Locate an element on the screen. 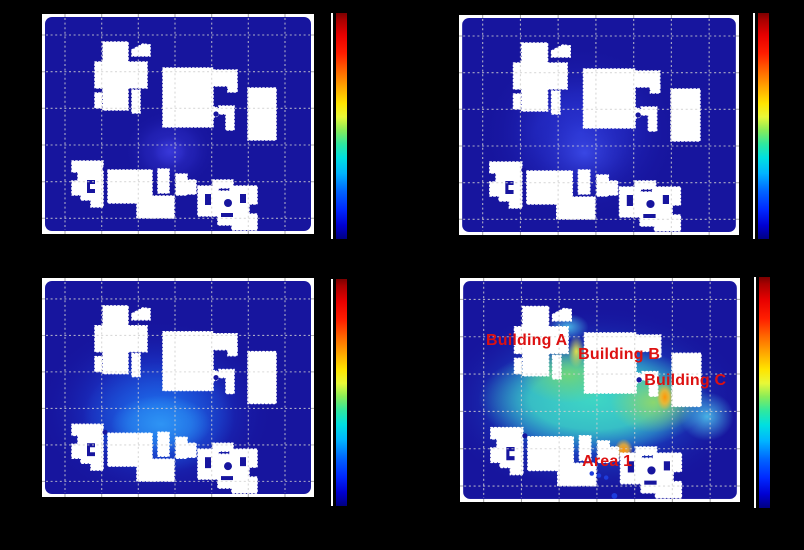 The image size is (804, 550). colorbar-bottom-left is located at coordinates (339, 392).